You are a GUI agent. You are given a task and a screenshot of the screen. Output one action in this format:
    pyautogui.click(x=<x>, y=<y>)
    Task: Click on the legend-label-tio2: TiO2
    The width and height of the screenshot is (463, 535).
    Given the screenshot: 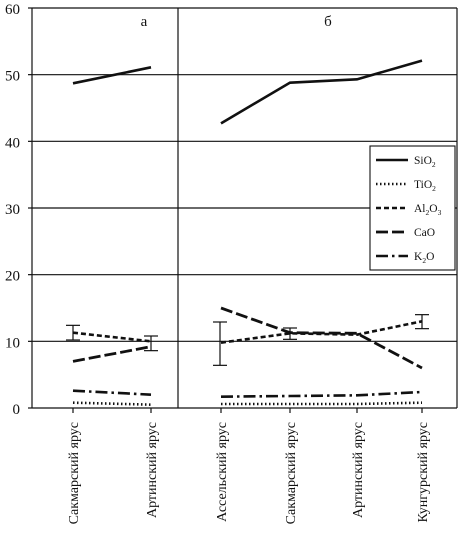 What is the action you would take?
    pyautogui.click(x=425, y=186)
    